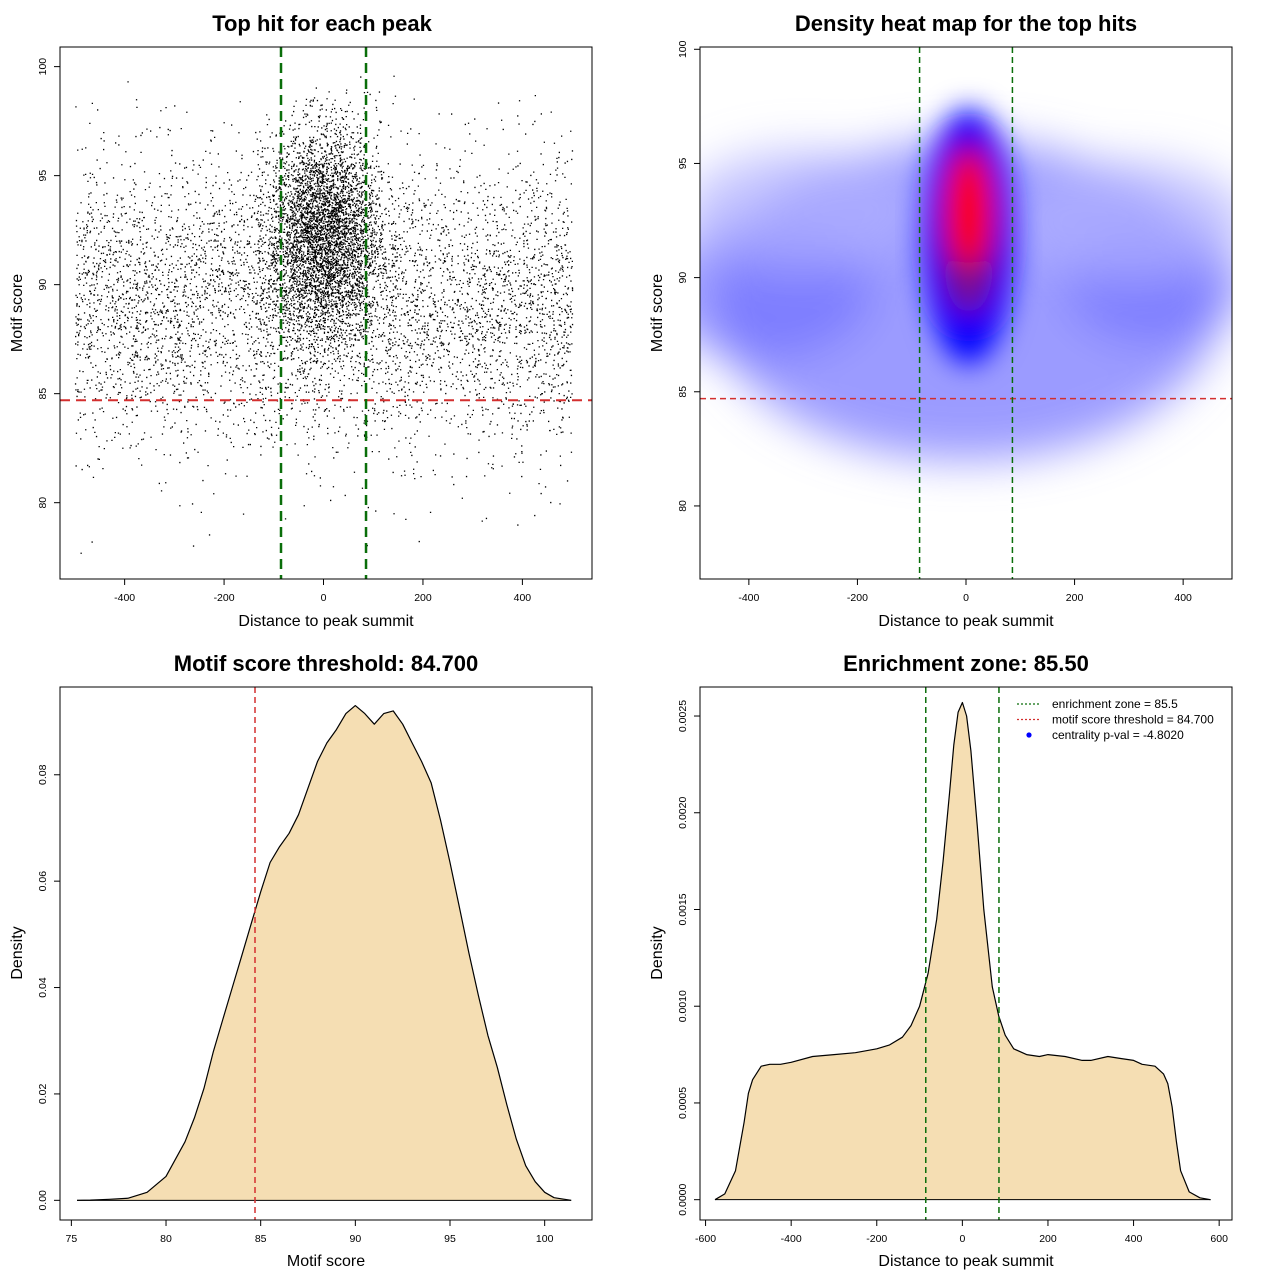 This screenshot has width=1280, height=1280. What do you see at coordinates (657, 313) in the screenshot?
I see `heatmap-y-label: Motif score` at bounding box center [657, 313].